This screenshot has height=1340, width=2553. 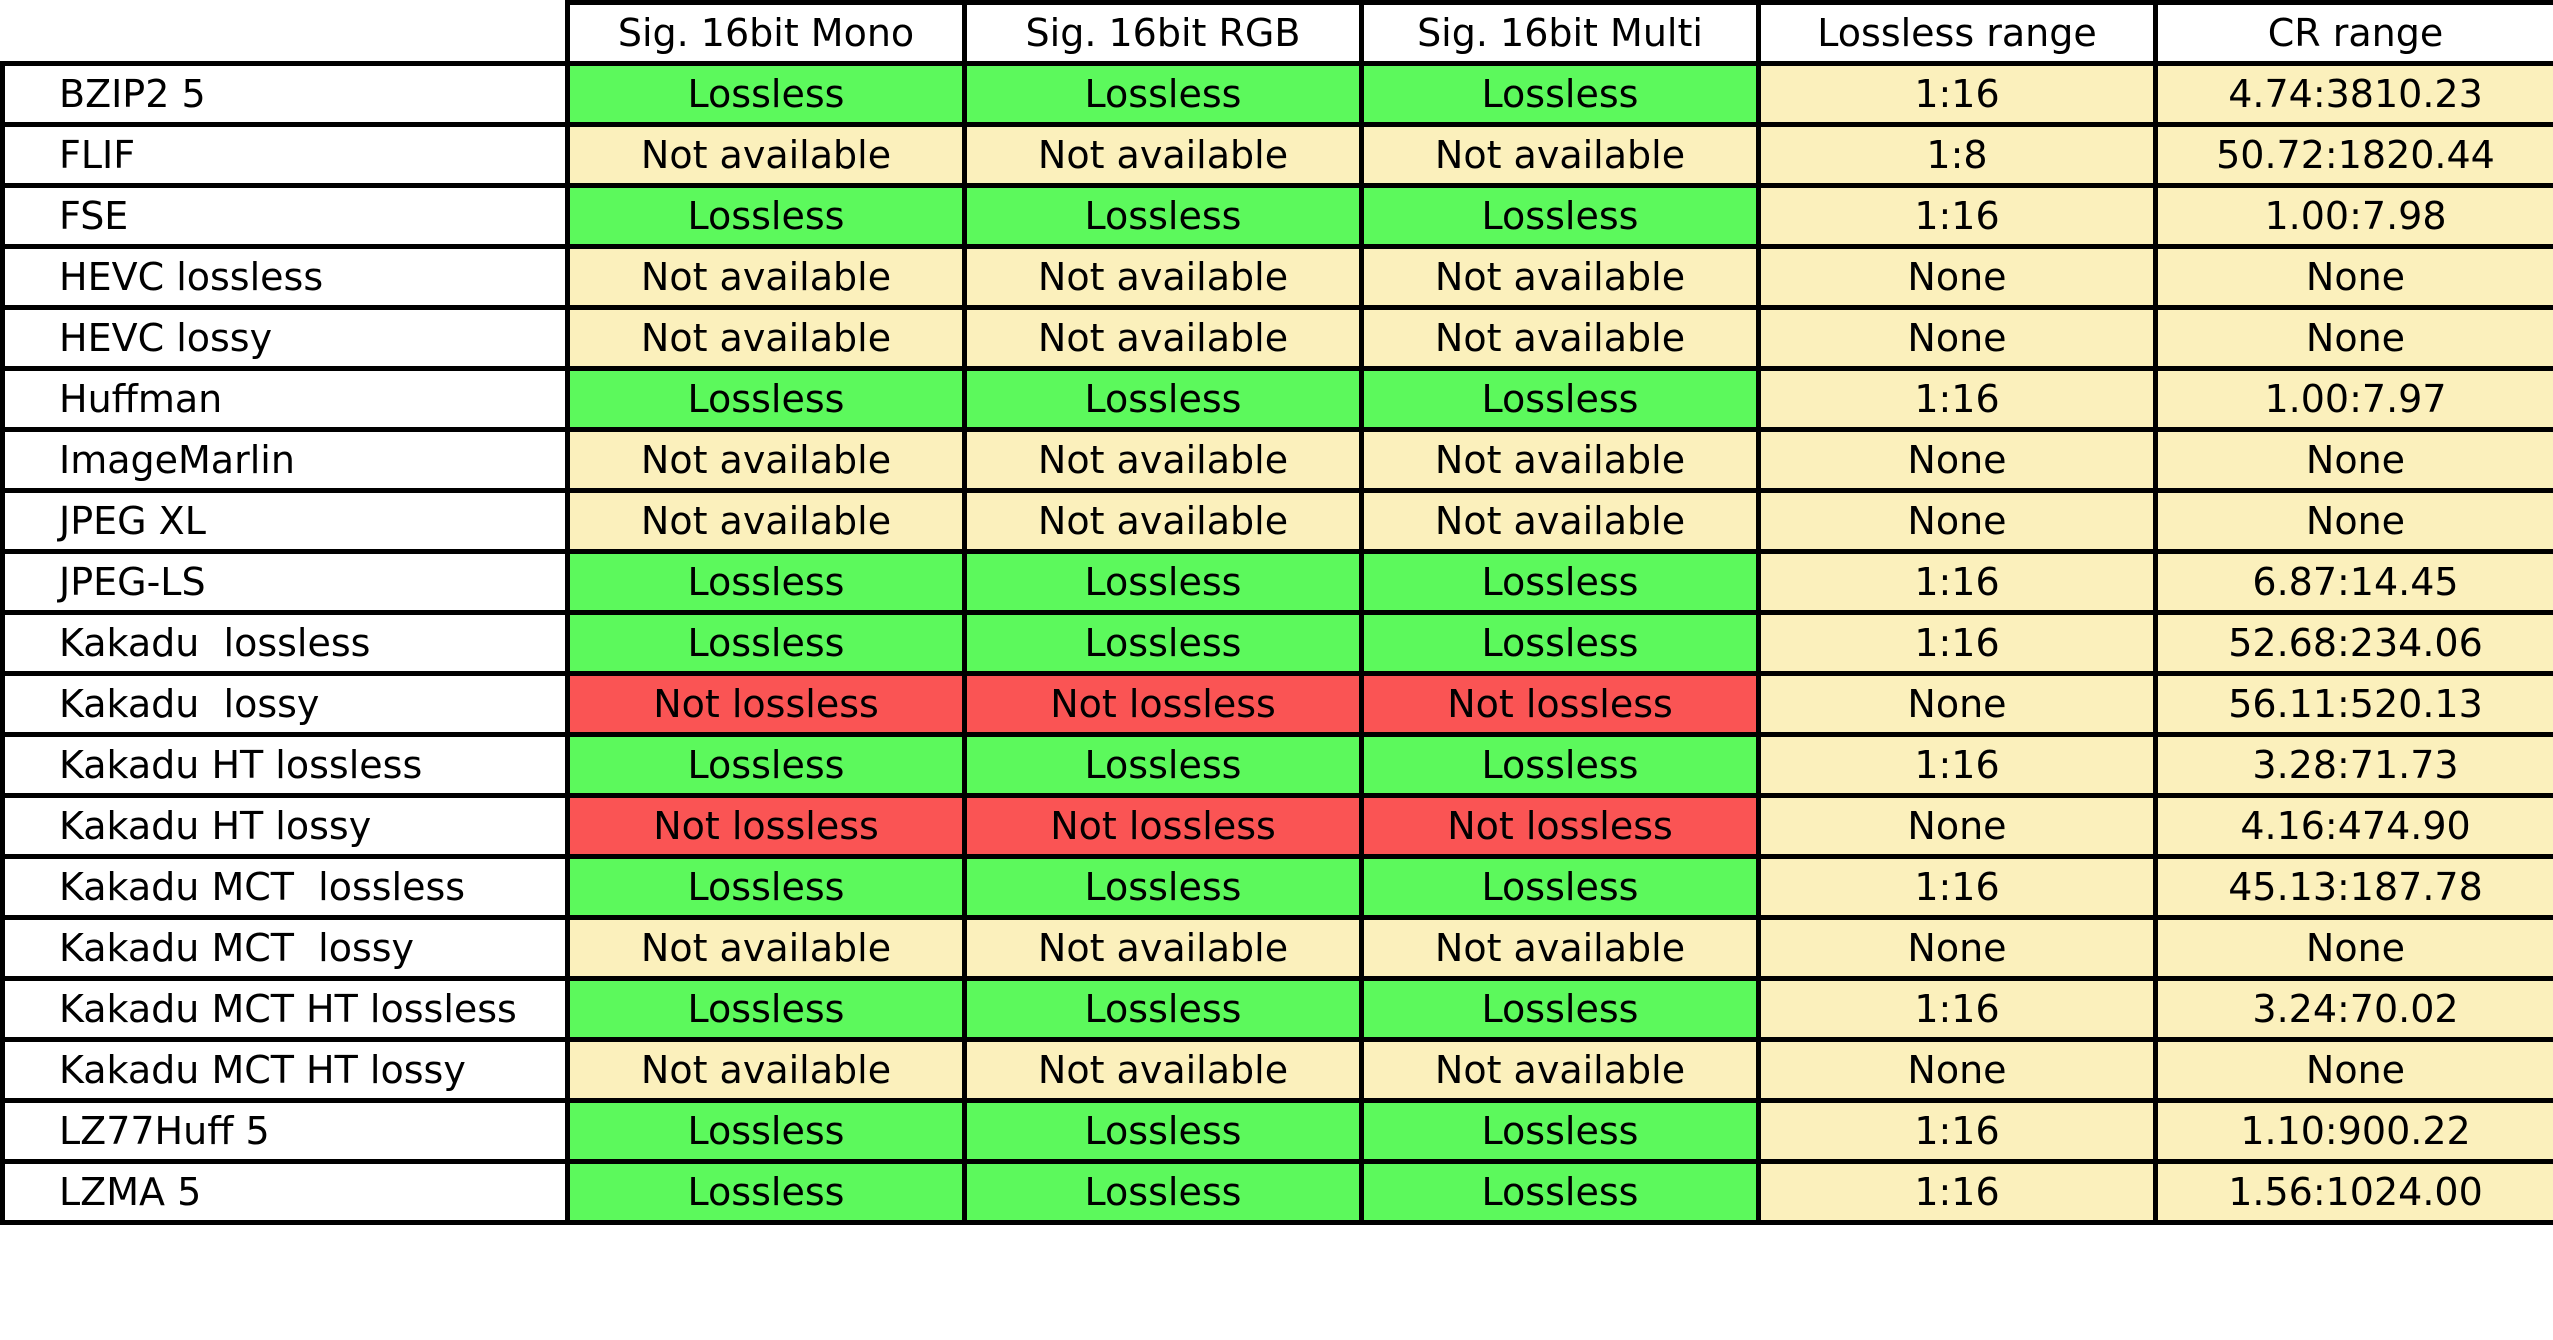 What do you see at coordinates (2353, 765) in the screenshot?
I see `cell-cr-range: 3.28:71.73` at bounding box center [2353, 765].